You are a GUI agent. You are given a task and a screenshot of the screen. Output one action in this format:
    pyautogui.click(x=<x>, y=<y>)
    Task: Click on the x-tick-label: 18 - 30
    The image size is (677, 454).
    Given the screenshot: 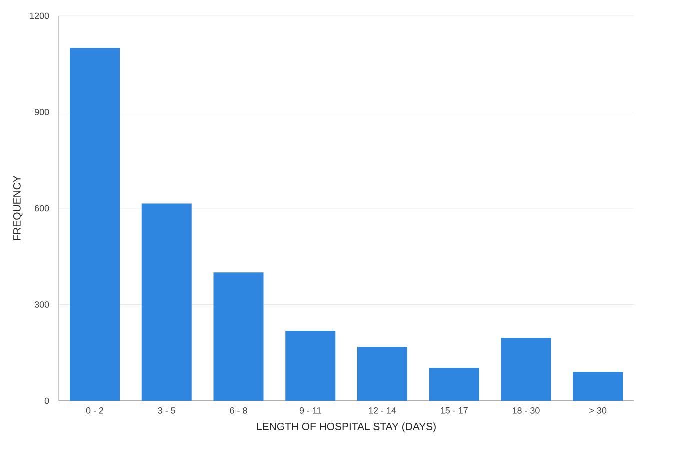 What is the action you would take?
    pyautogui.click(x=526, y=411)
    